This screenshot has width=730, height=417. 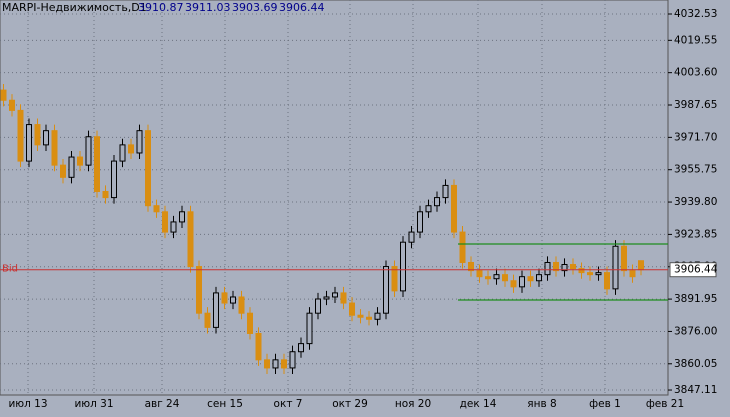 What do you see at coordinates (225, 404) in the screenshot?
I see `x-tick-label: сен 15` at bounding box center [225, 404].